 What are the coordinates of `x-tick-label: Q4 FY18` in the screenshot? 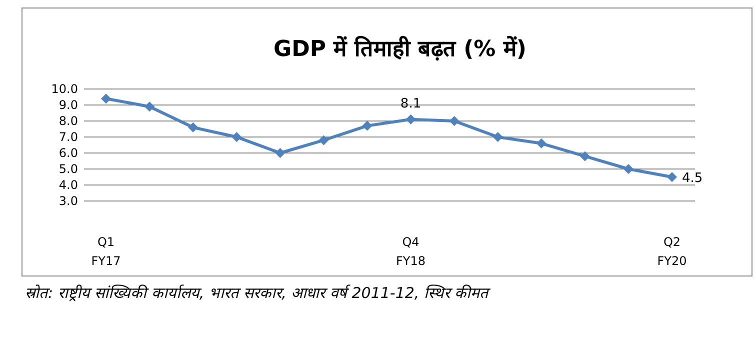 It's located at (411, 251).